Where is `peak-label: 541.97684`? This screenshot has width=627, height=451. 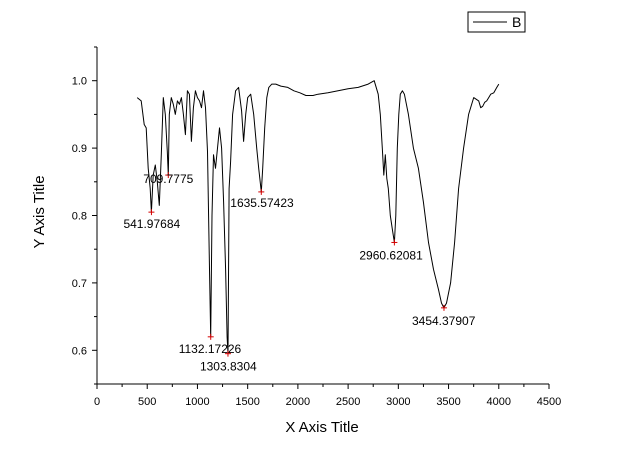
peak-label: 541.97684 is located at coordinates (151, 224).